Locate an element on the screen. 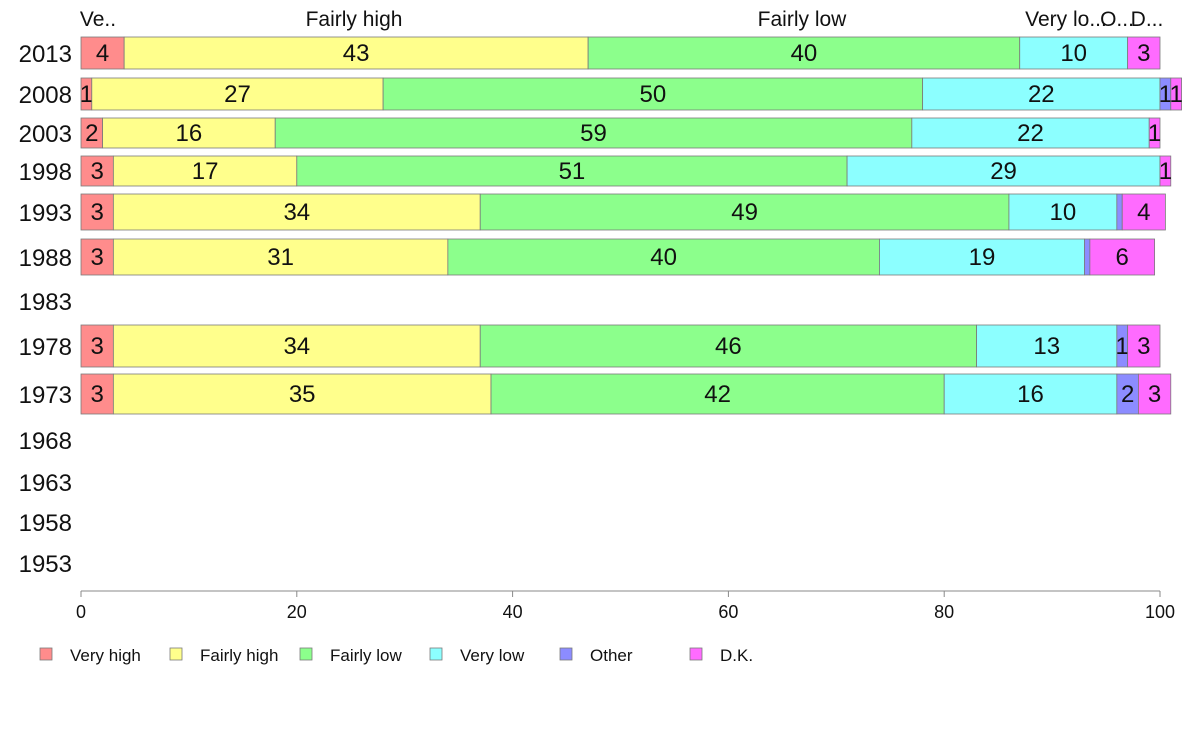 The width and height of the screenshot is (1188, 736). data-label: 31 is located at coordinates (280, 257).